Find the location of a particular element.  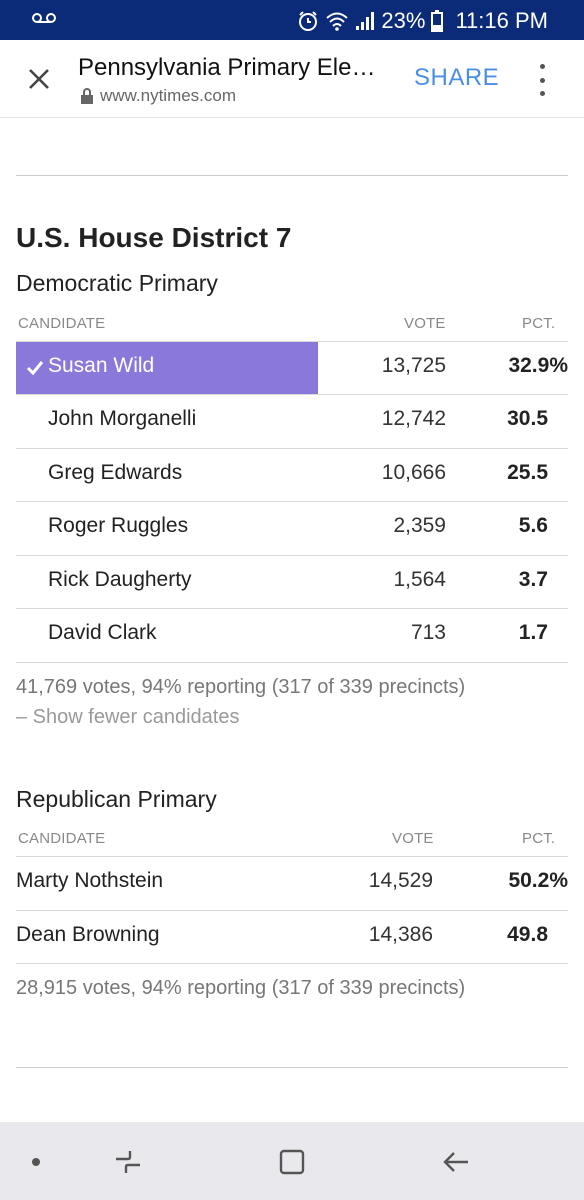

show-fewer-candidates-link: – Show fewer candidates is located at coordinates (128, 717).